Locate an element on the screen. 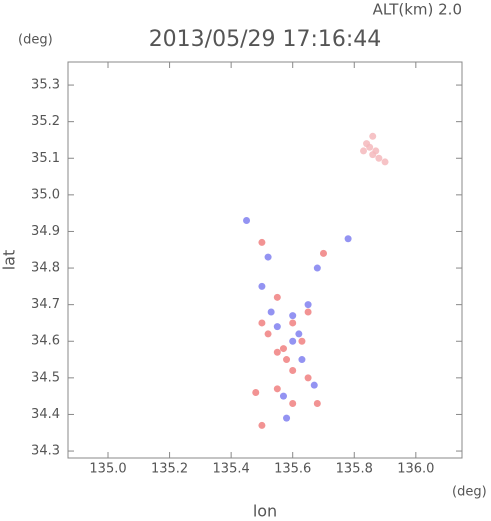 The width and height of the screenshot is (491, 521). y-tick-label: 35.1 is located at coordinates (45, 158).